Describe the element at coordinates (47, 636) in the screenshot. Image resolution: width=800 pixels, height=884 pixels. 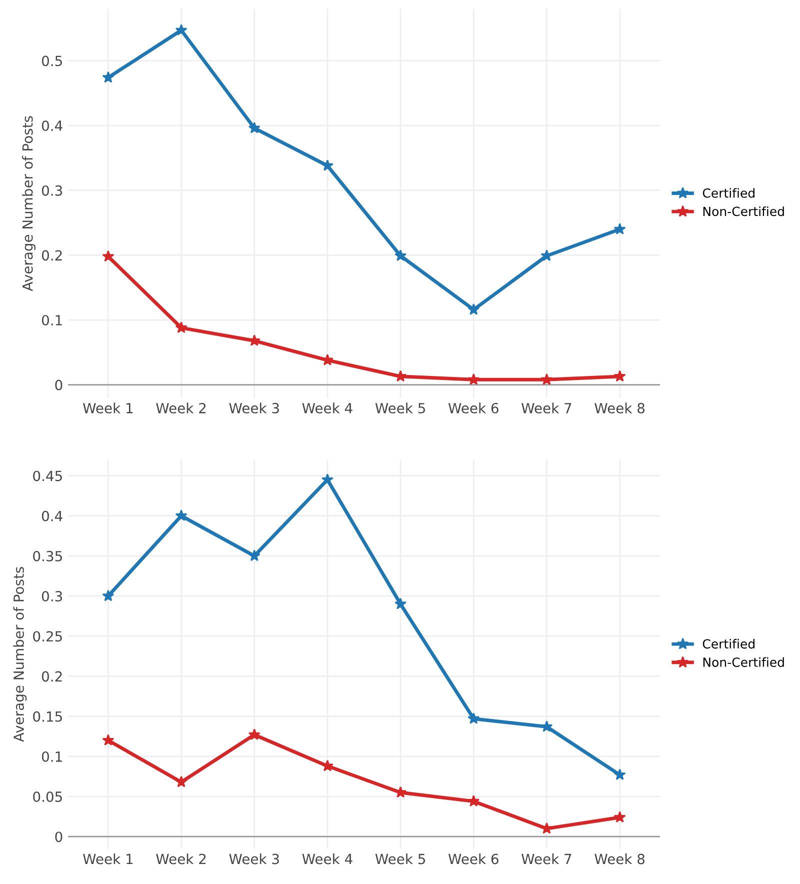
I see `y-tick-label: 0.25` at that location.